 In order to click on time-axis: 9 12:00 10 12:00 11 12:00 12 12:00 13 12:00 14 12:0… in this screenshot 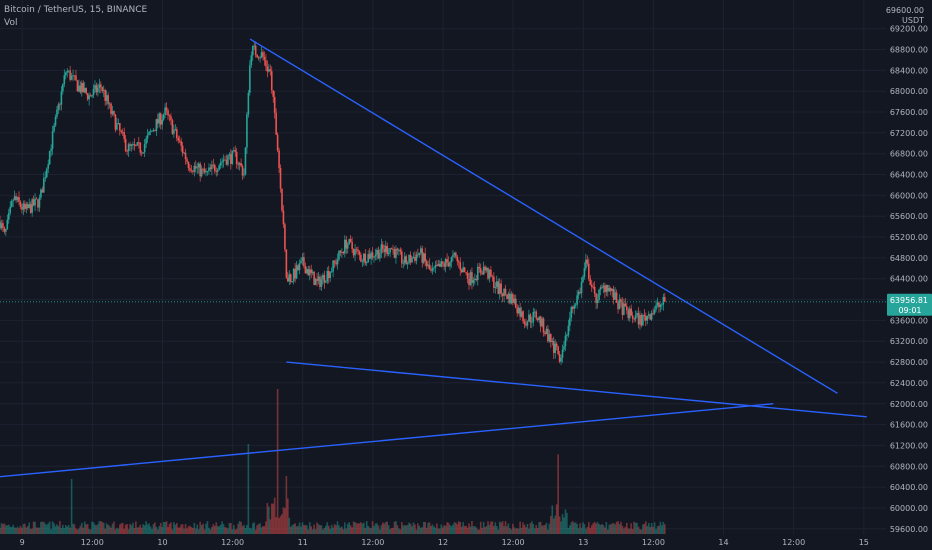, I will do `click(444, 542)`.